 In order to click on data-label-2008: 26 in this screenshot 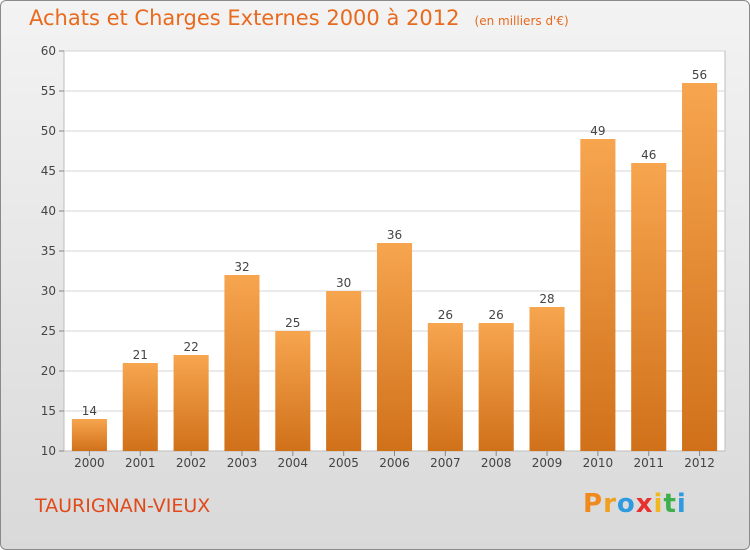, I will do `click(496, 315)`.